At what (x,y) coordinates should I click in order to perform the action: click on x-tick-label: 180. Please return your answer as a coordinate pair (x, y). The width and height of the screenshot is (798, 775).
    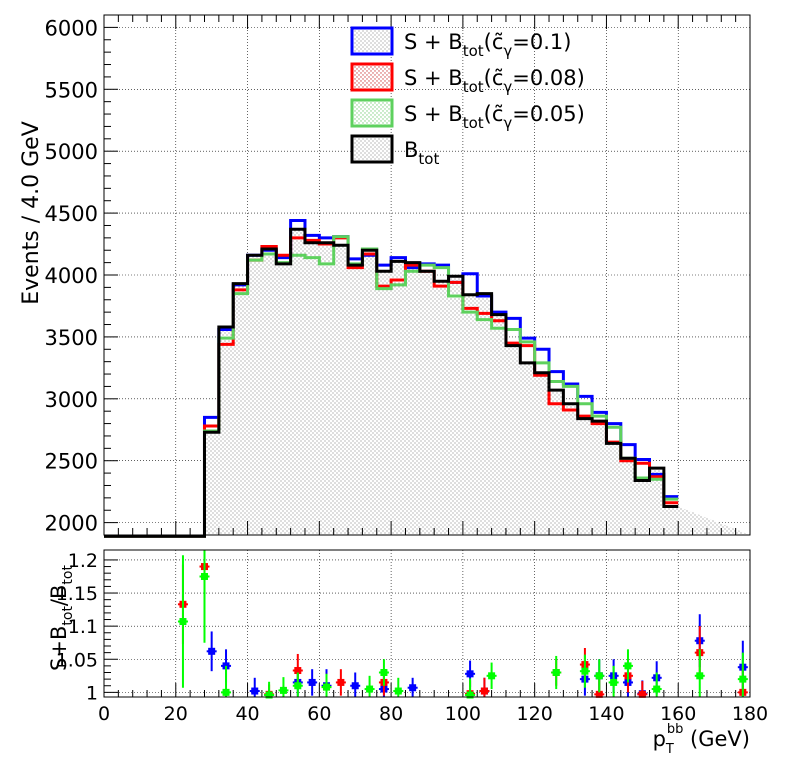
    Looking at the image, I should click on (750, 714).